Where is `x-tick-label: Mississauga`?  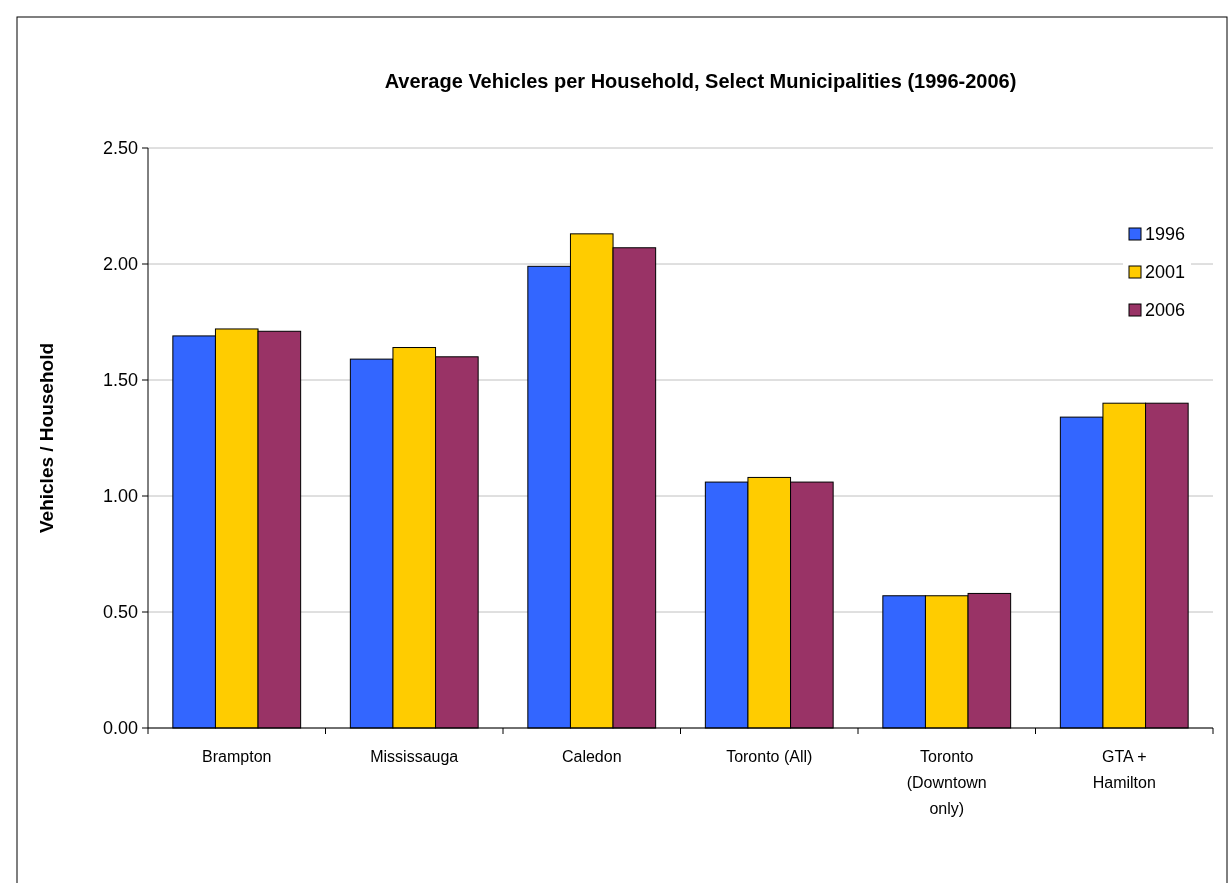 x-tick-label: Mississauga is located at coordinates (414, 756).